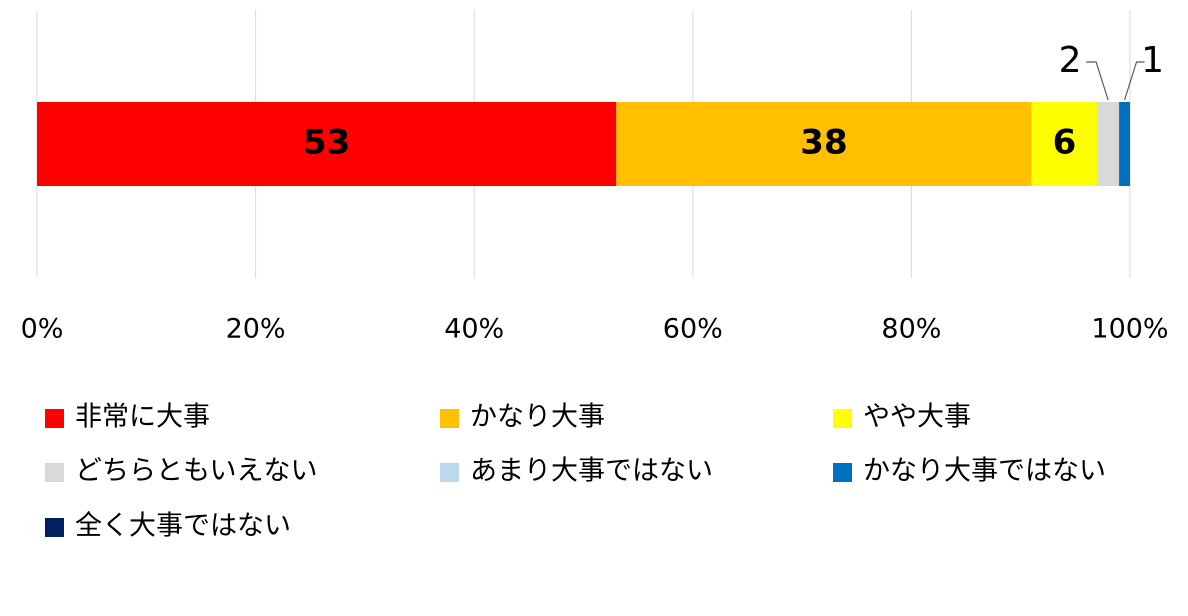 This screenshot has width=1188, height=616. What do you see at coordinates (256, 329) in the screenshot?
I see `x-tick-label: 20%` at bounding box center [256, 329].